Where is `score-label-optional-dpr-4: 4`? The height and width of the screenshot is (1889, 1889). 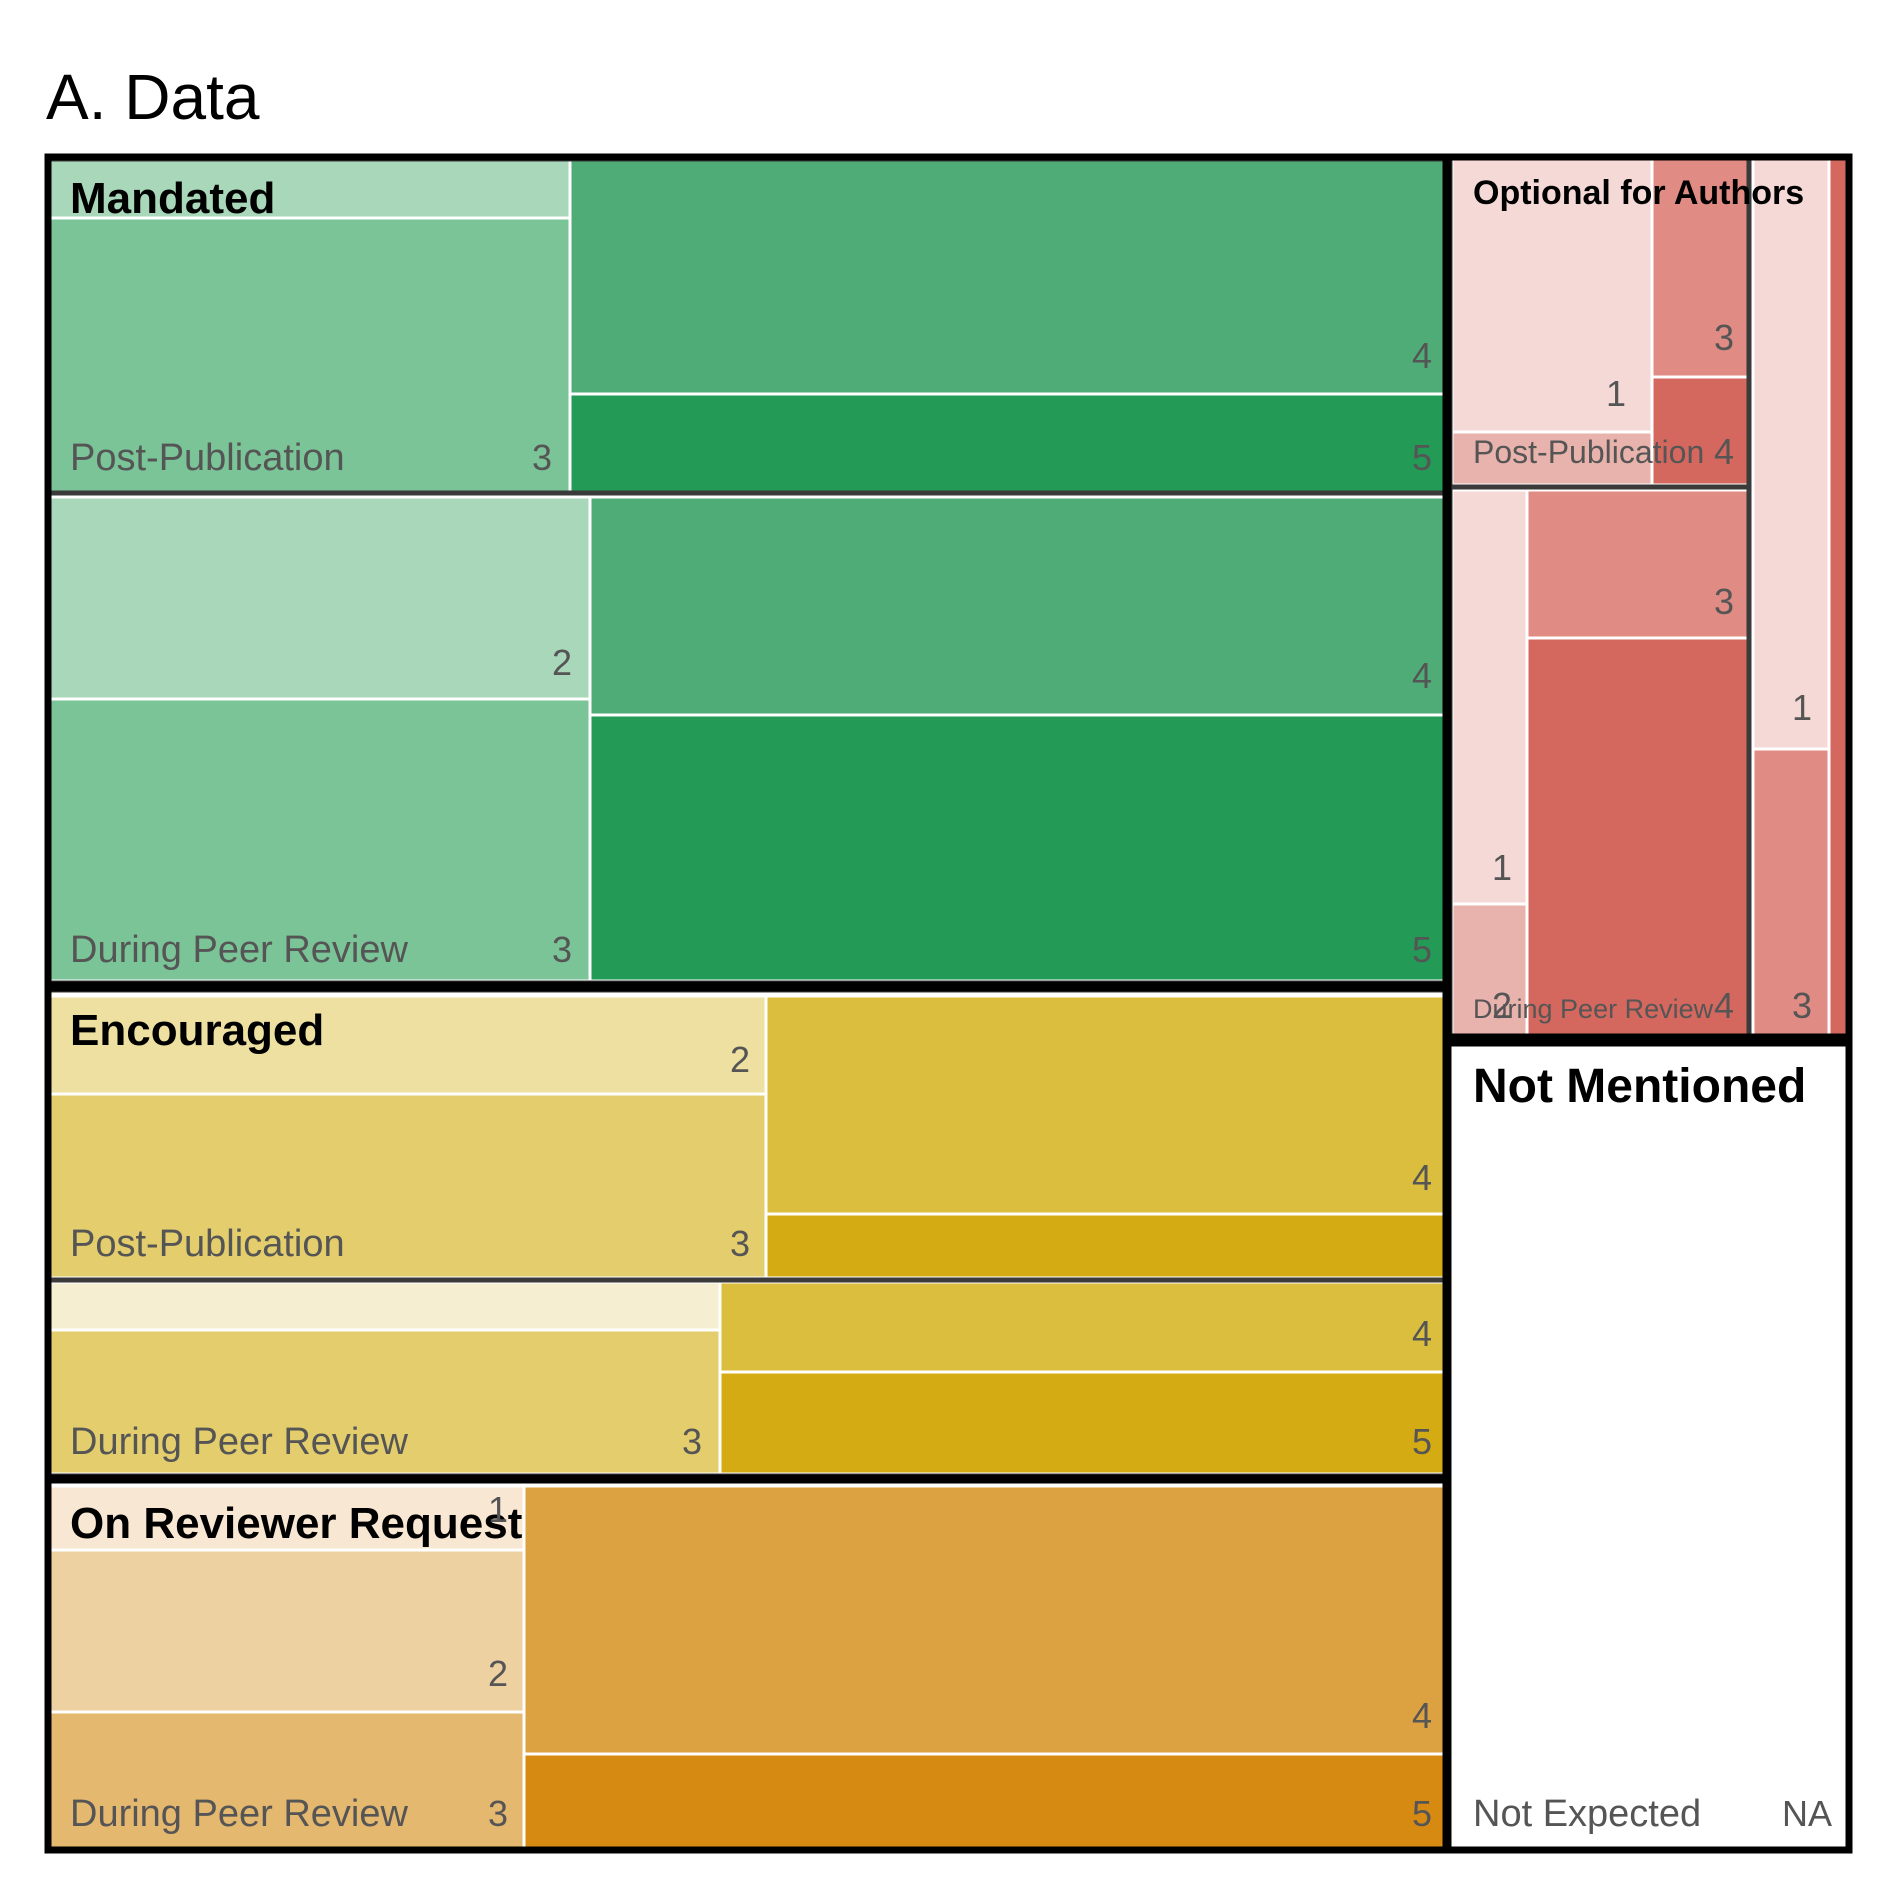 score-label-optional-dpr-4: 4 is located at coordinates (1724, 1005).